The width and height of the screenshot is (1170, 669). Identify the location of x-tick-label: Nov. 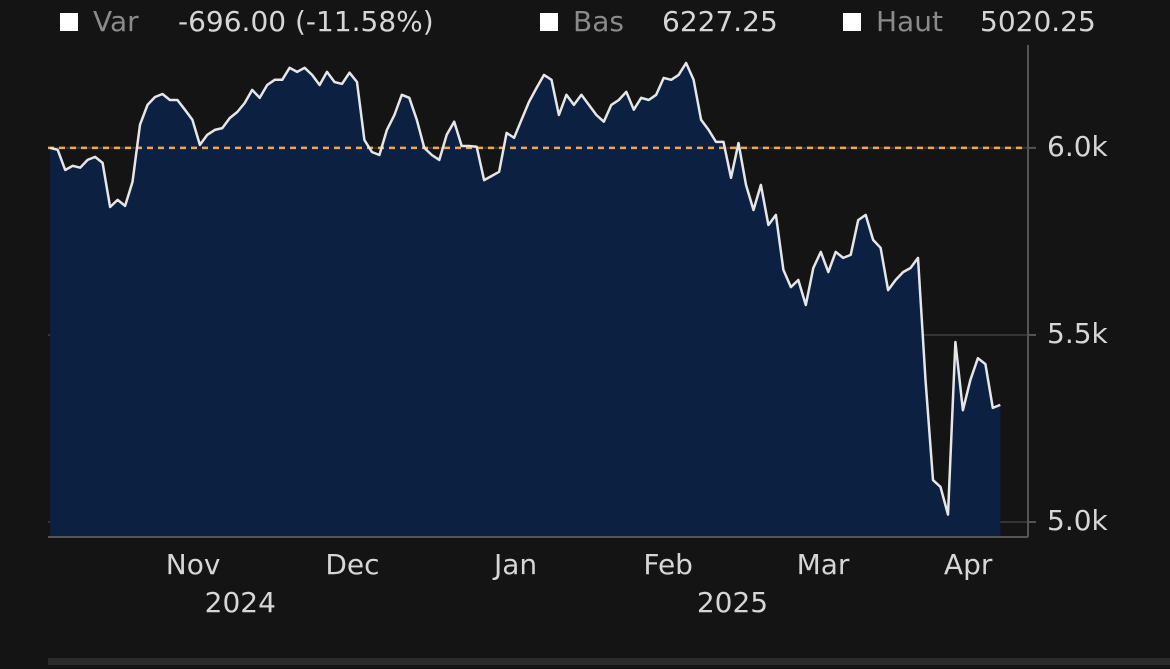
(193, 564).